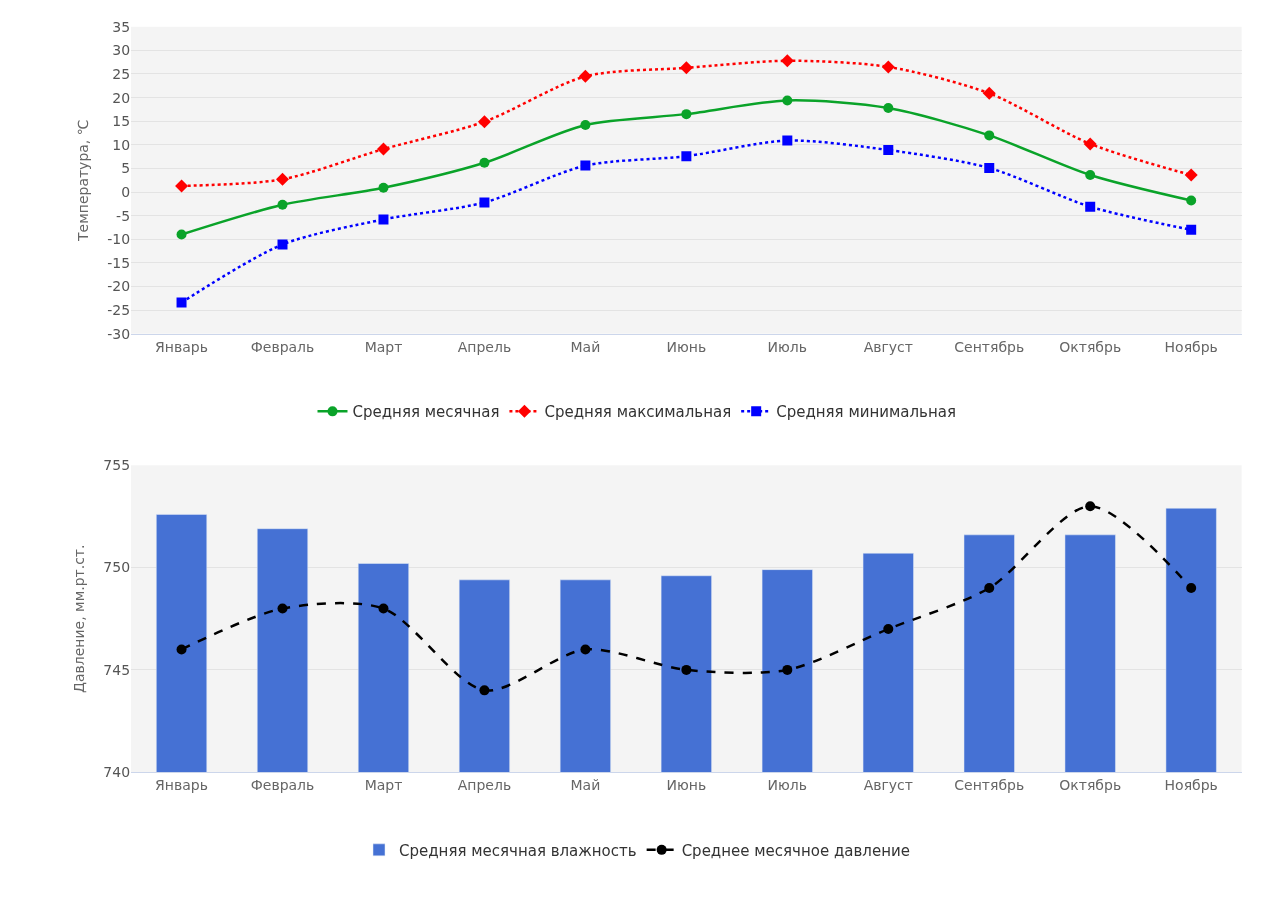 The height and width of the screenshot is (913, 1264). I want to click on legend-label: Средняя минимальная, so click(866, 412).